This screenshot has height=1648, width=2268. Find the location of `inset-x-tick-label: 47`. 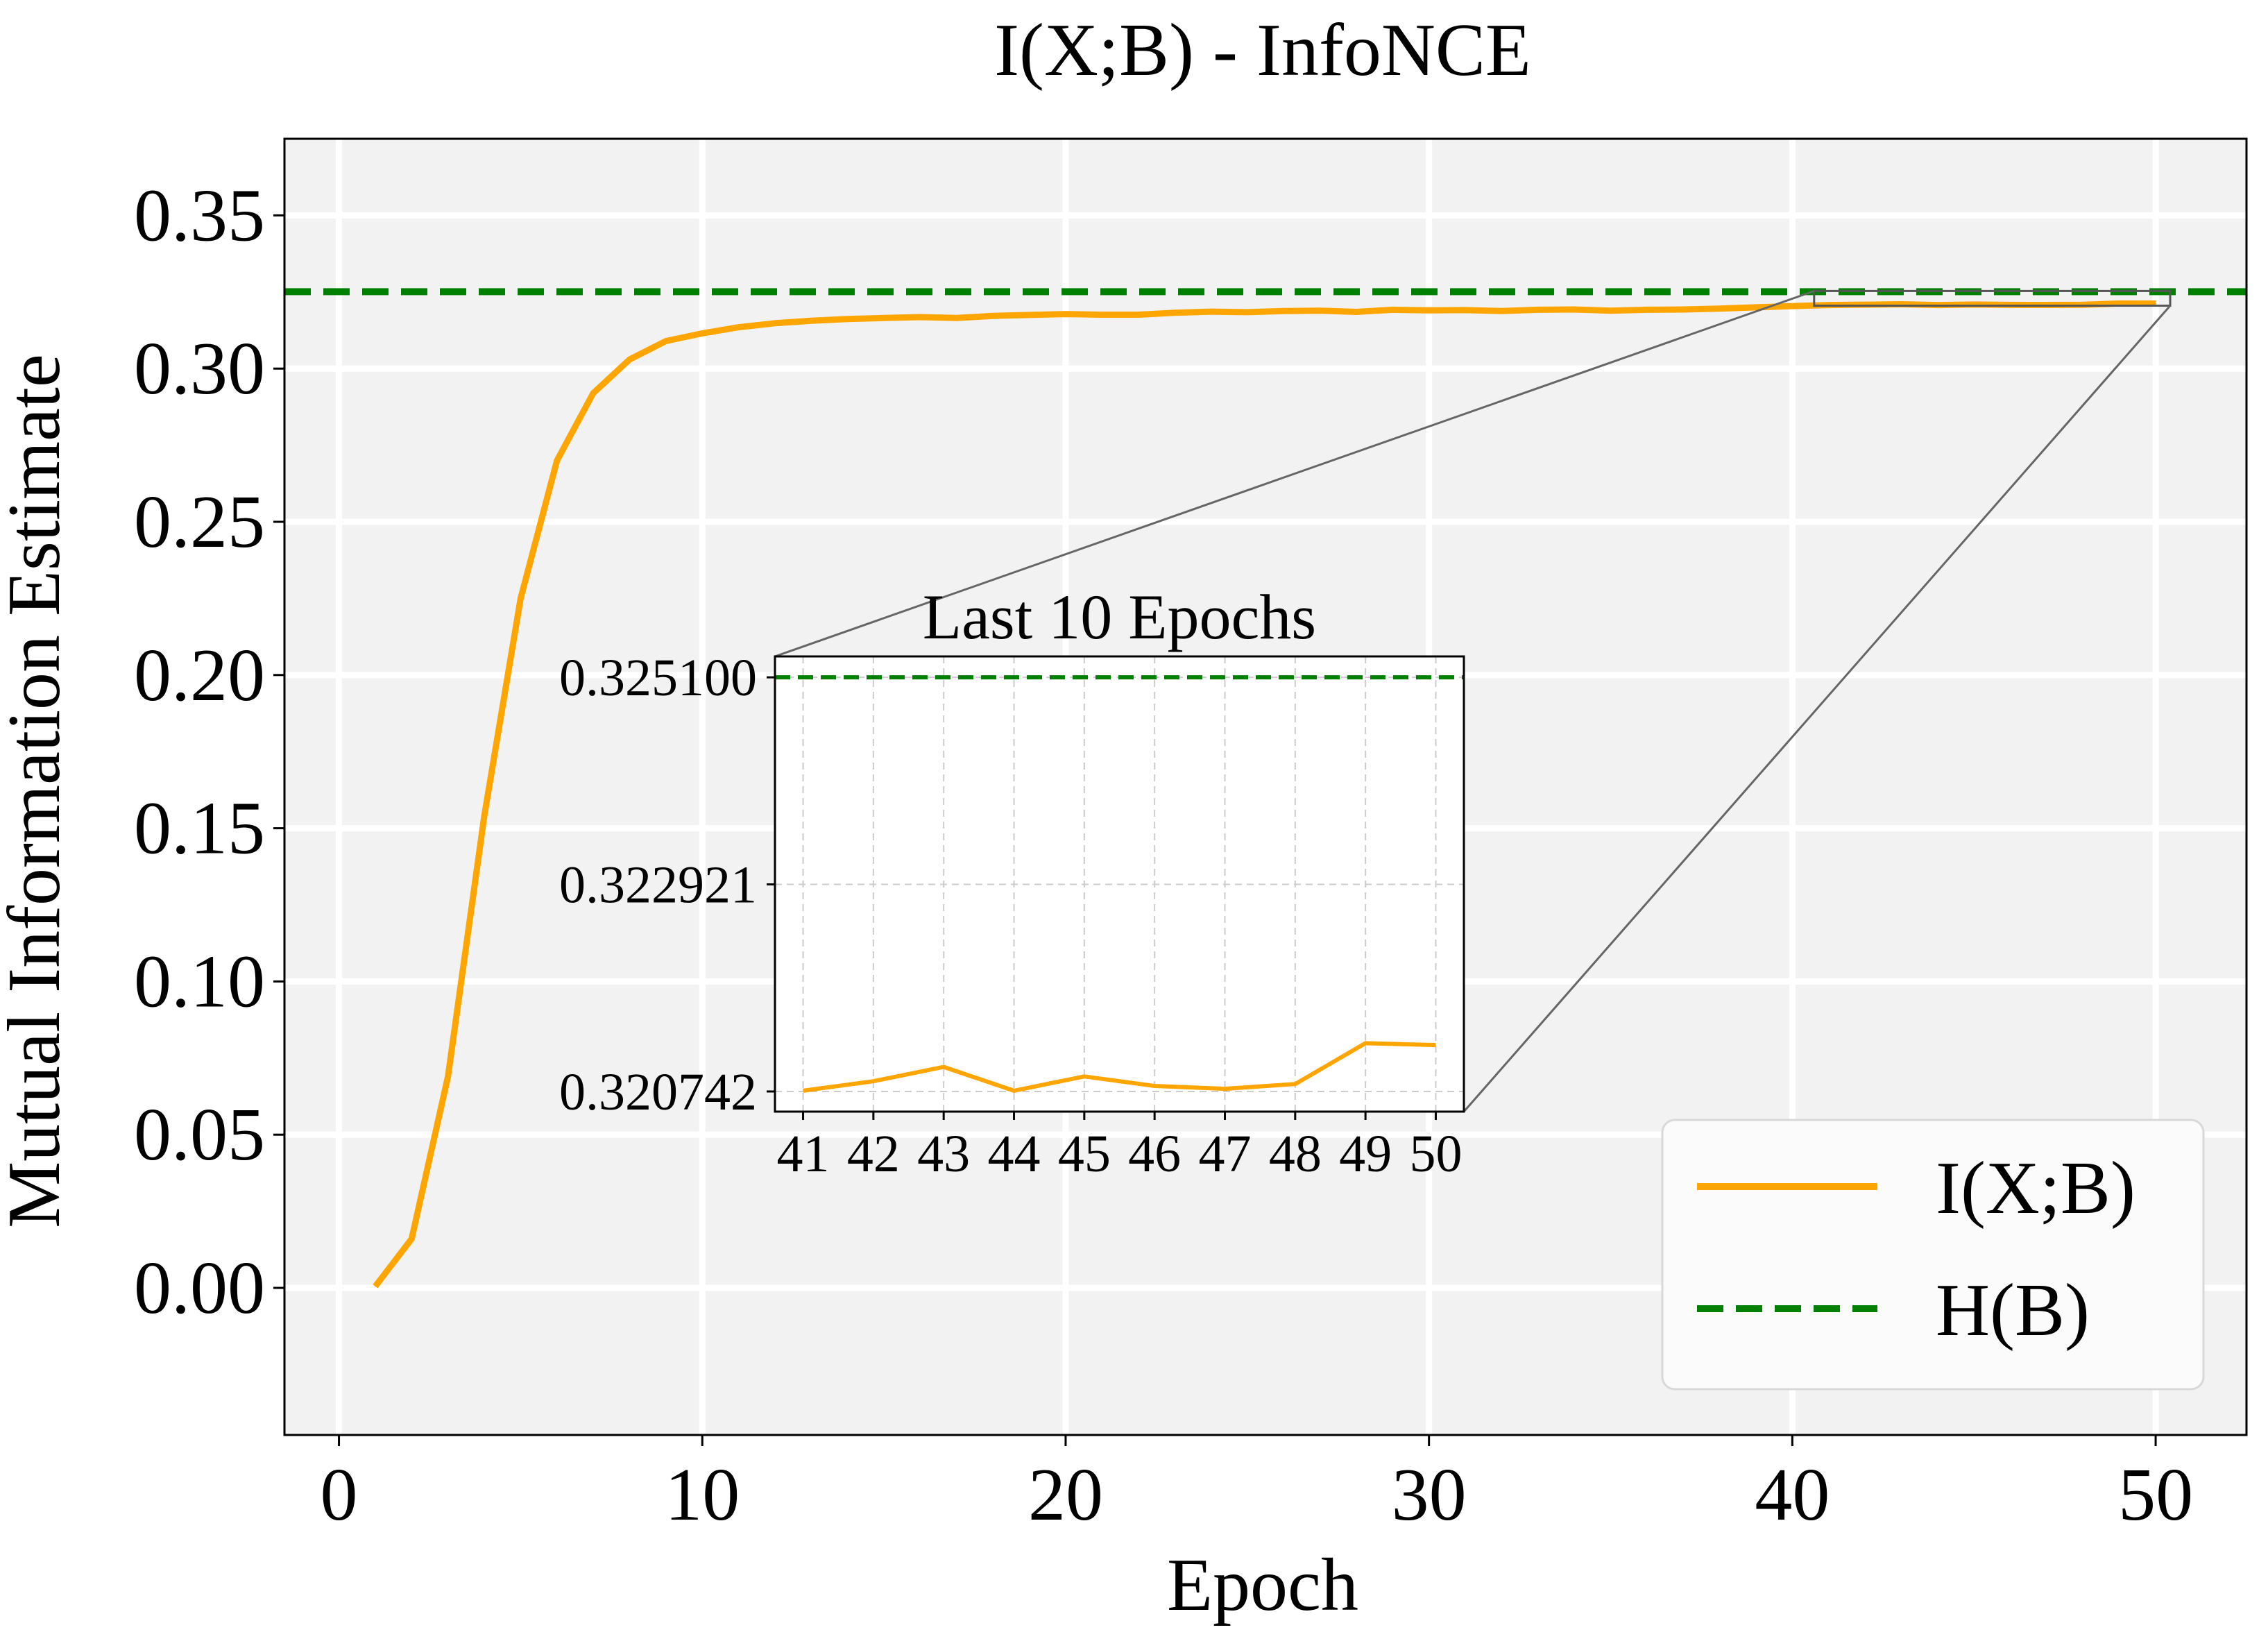

inset-x-tick-label: 47 is located at coordinates (1224, 1154).